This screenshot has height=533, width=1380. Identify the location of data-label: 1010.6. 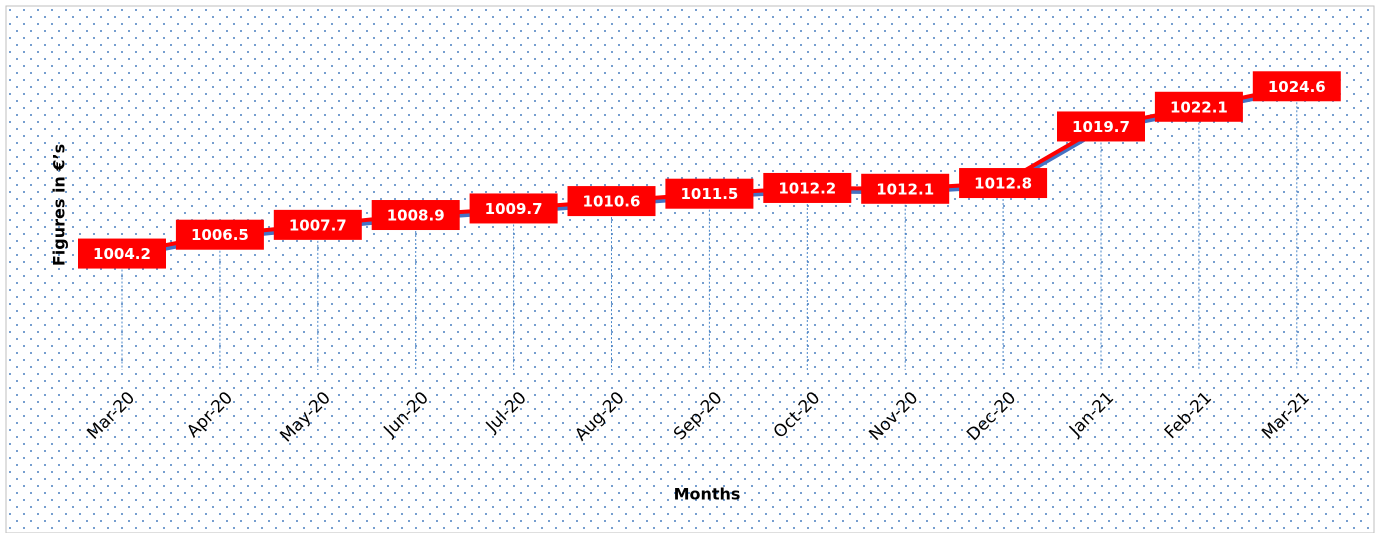
(612, 202).